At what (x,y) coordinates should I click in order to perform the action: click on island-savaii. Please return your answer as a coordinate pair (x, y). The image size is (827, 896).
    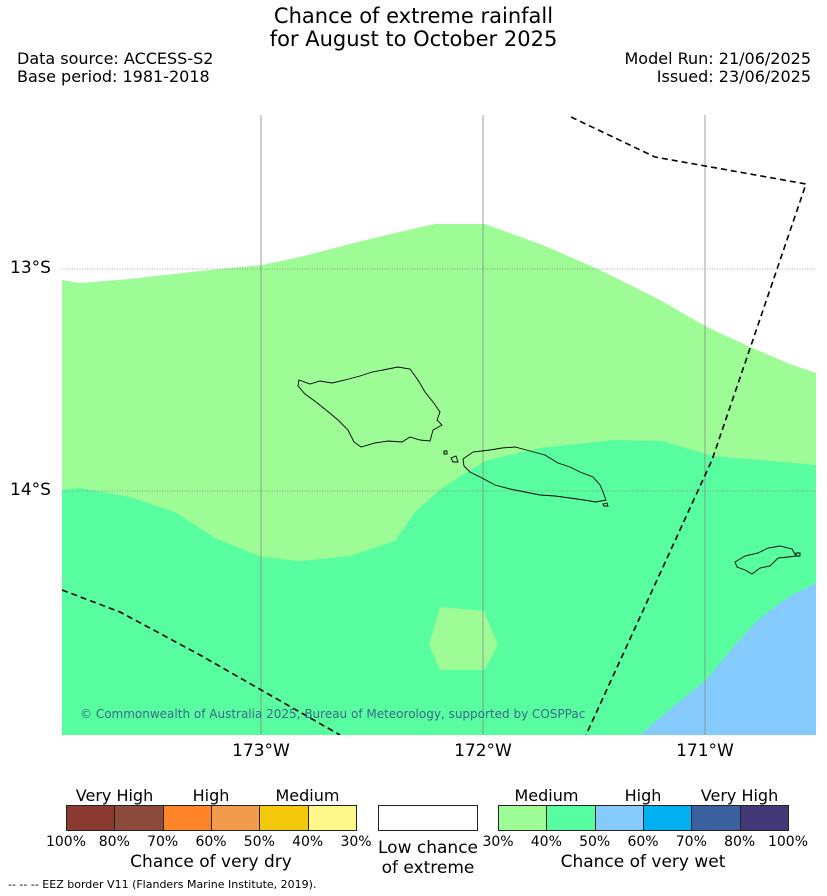
    Looking at the image, I should click on (370, 407).